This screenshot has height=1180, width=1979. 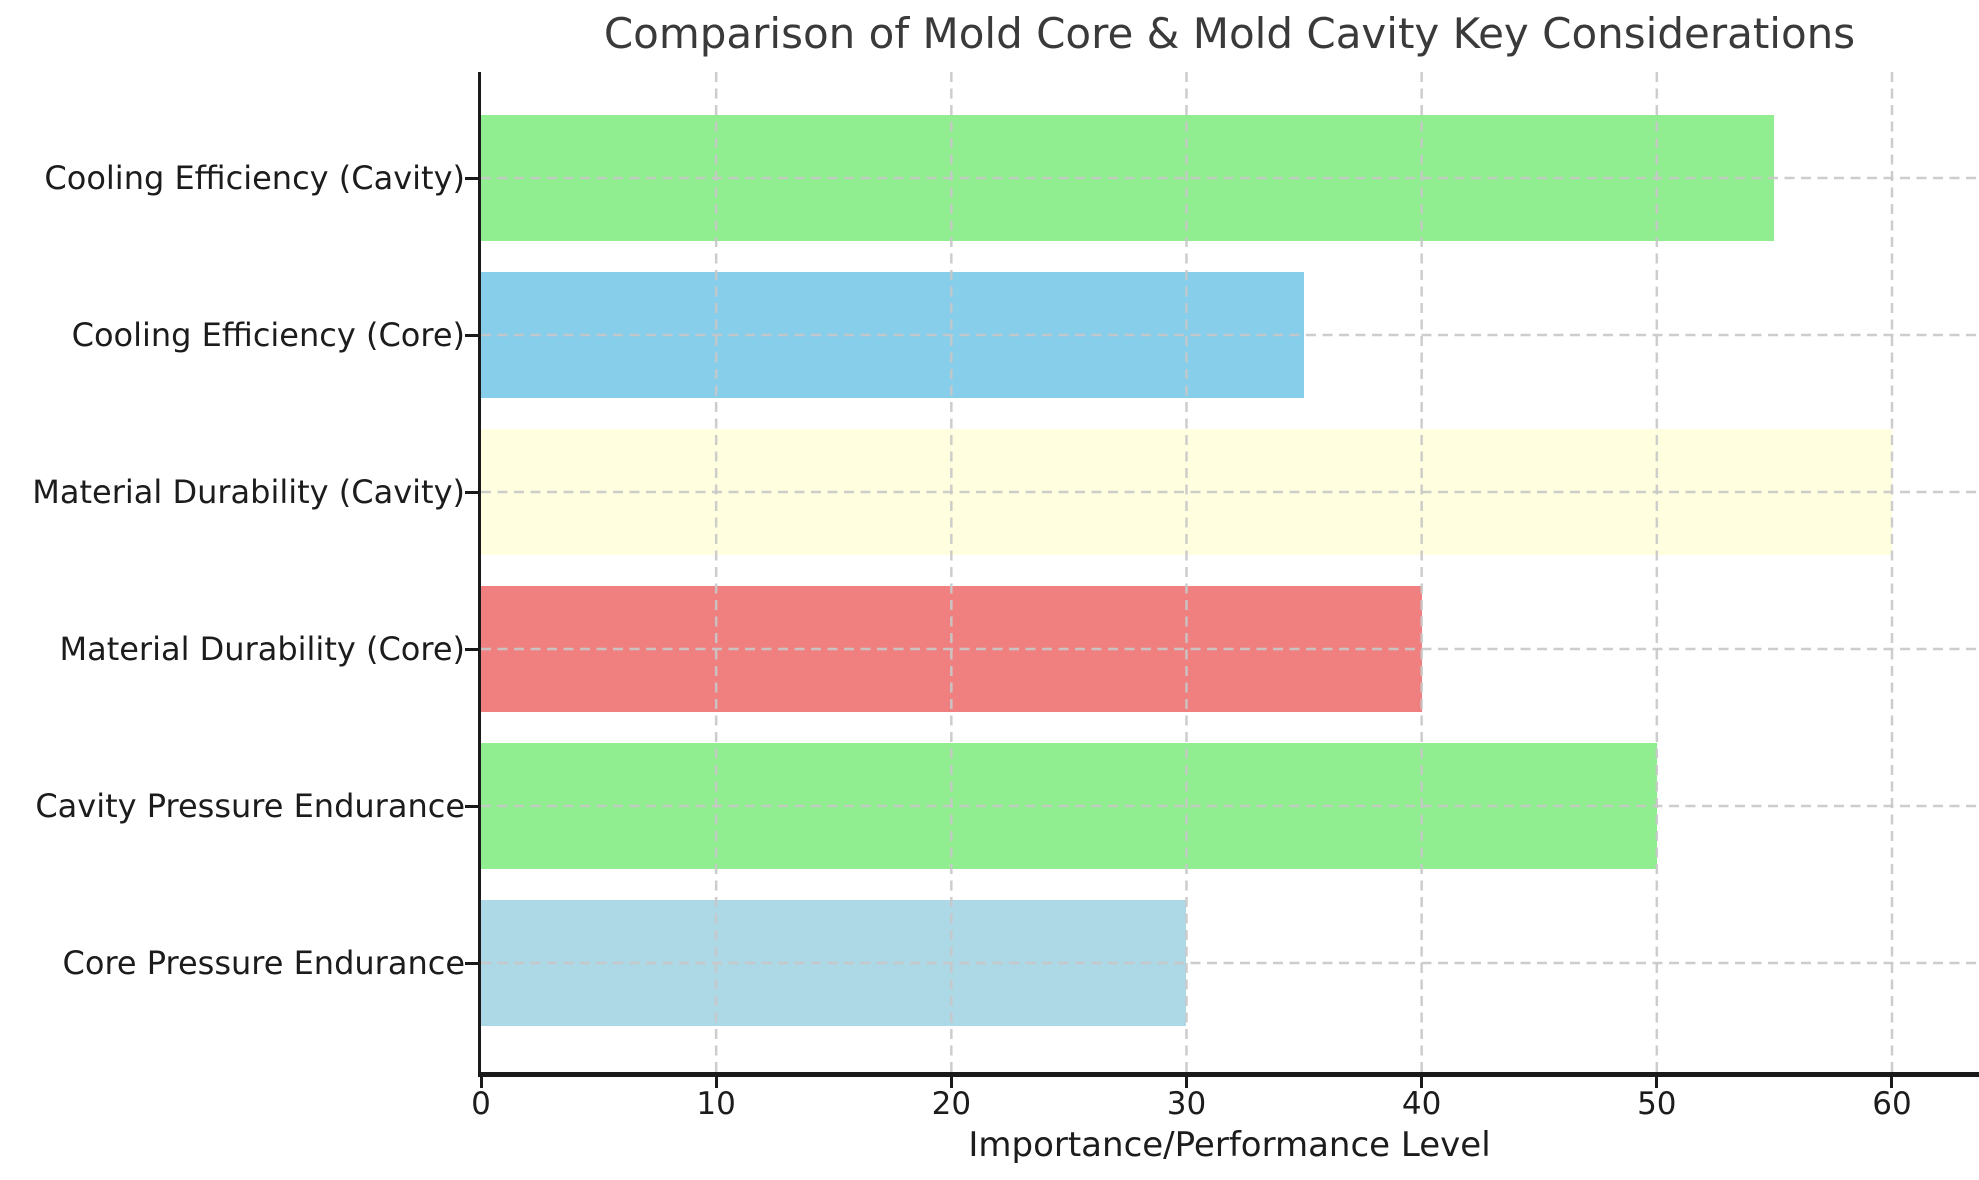 What do you see at coordinates (1657, 1104) in the screenshot?
I see `x-tick-label-50: 50` at bounding box center [1657, 1104].